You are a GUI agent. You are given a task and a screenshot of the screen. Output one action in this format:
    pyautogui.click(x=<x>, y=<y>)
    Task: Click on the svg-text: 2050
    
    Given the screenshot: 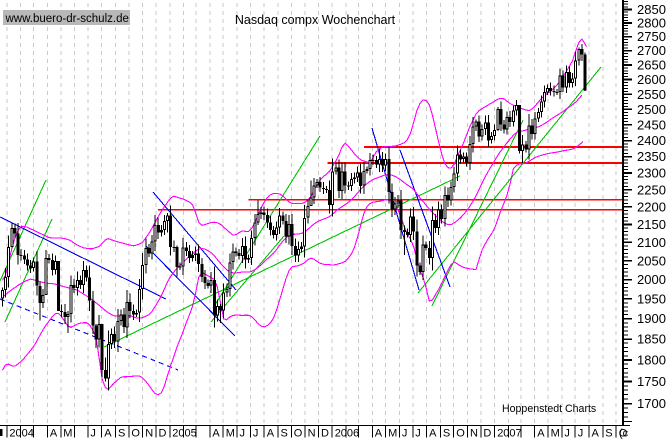 What is the action you would take?
    pyautogui.click(x=651, y=260)
    